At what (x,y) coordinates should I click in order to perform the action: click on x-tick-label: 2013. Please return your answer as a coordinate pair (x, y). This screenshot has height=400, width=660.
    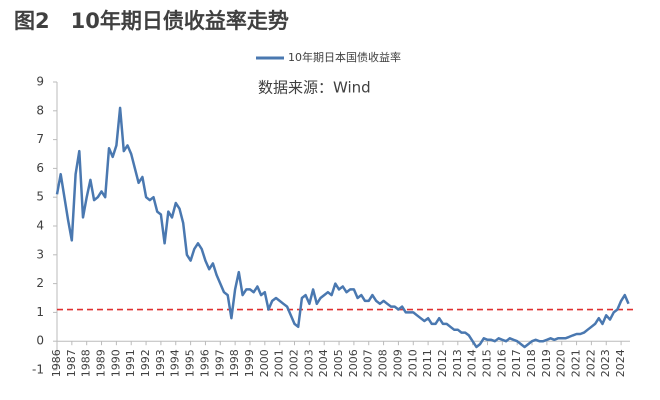
    Looking at the image, I should click on (457, 363).